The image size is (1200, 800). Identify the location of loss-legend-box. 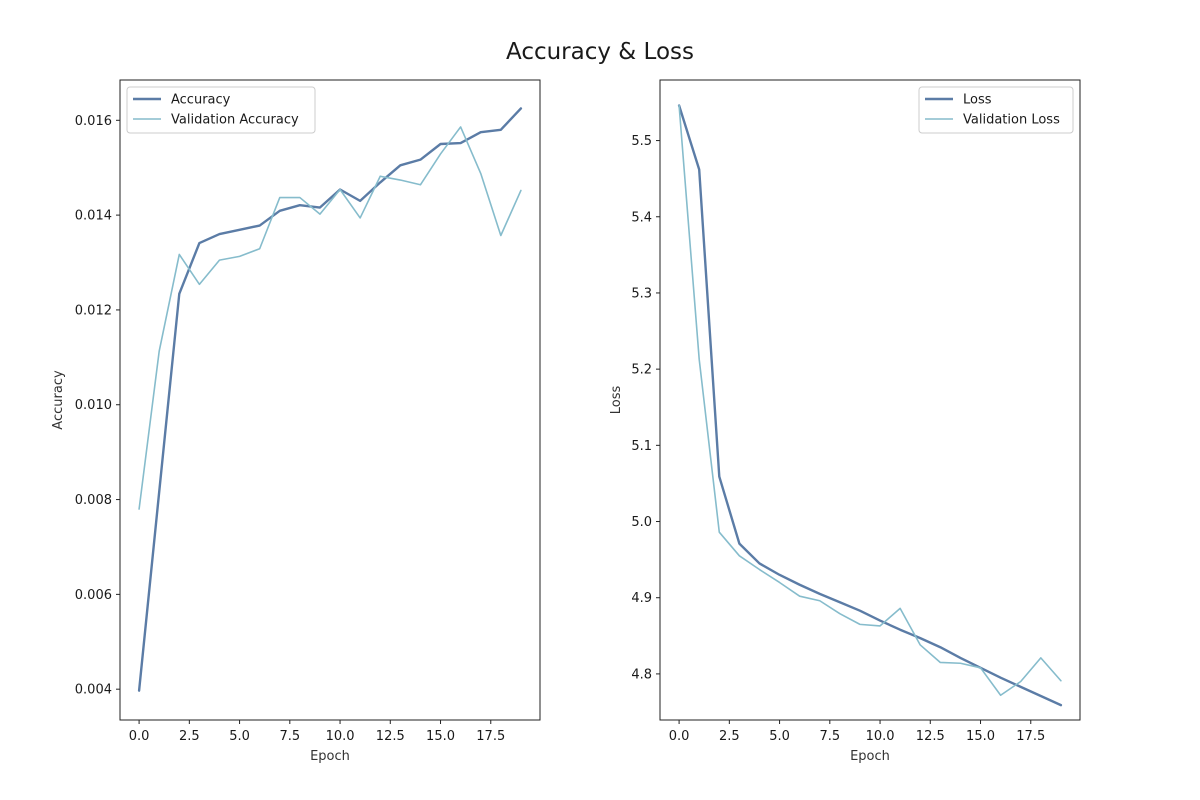
(996, 110).